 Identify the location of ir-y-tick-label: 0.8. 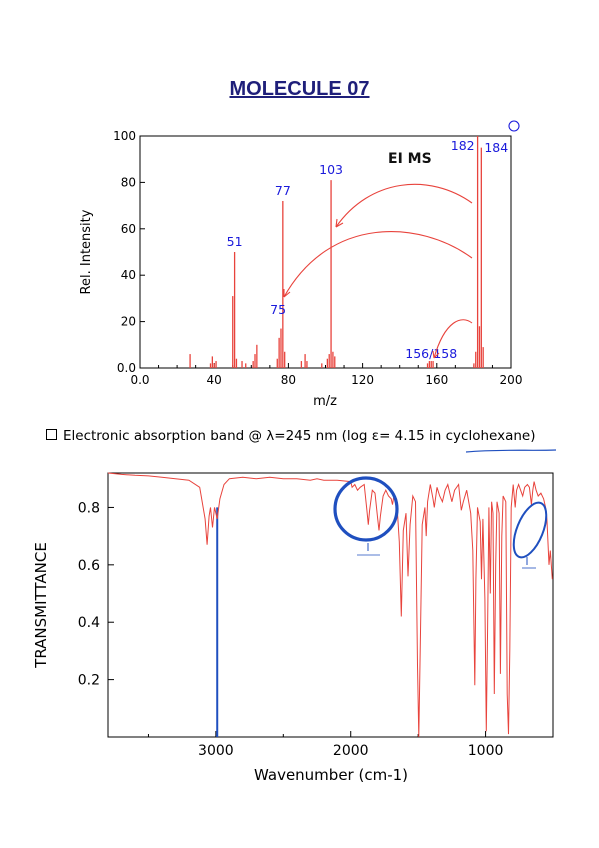
(89, 508).